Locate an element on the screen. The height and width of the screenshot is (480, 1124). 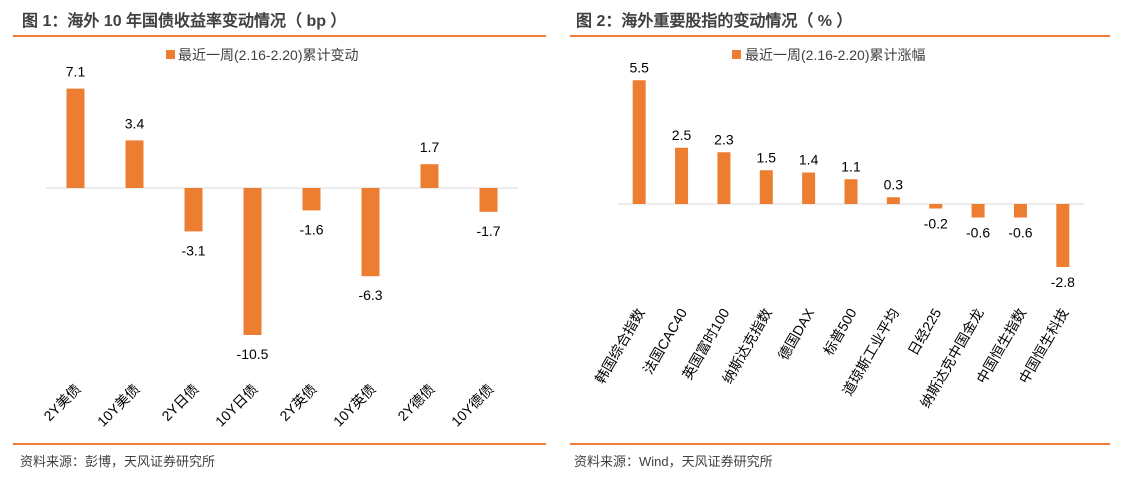
category-tick-label: 2Y美债 is located at coordinates (61, 402).